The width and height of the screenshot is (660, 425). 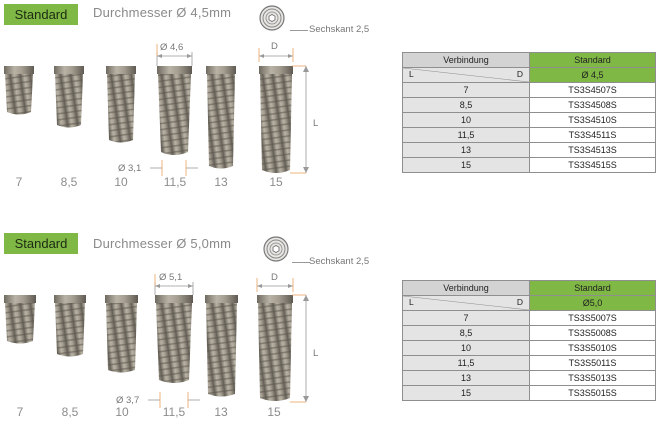 What do you see at coordinates (162, 243) in the screenshot?
I see `diameter-title: Durchmesser Ø 5,0mm` at bounding box center [162, 243].